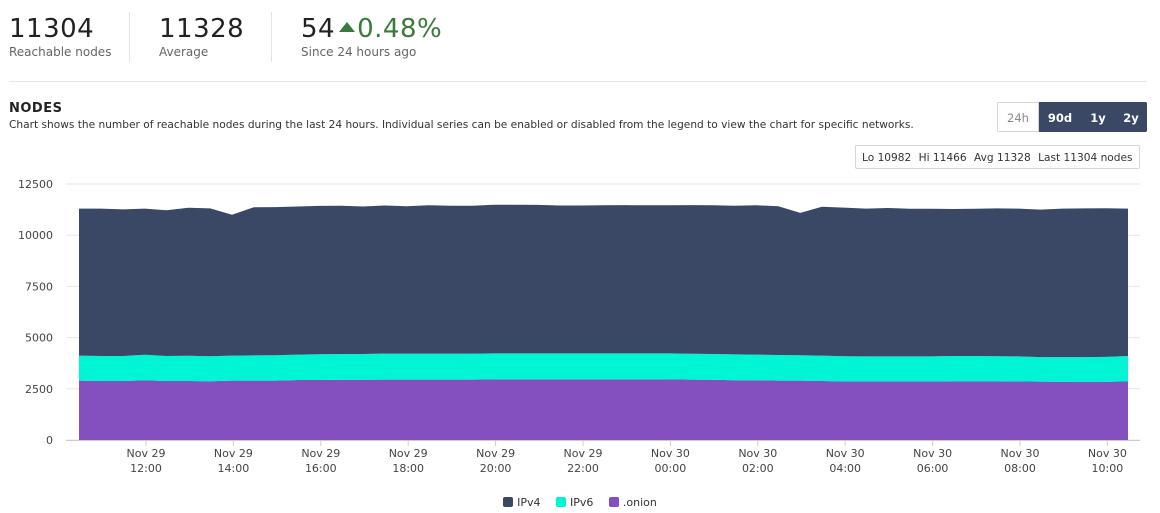 This screenshot has width=1160, height=513. Describe the element at coordinates (35, 235) in the screenshot. I see `y-tick-label: 10000` at that location.